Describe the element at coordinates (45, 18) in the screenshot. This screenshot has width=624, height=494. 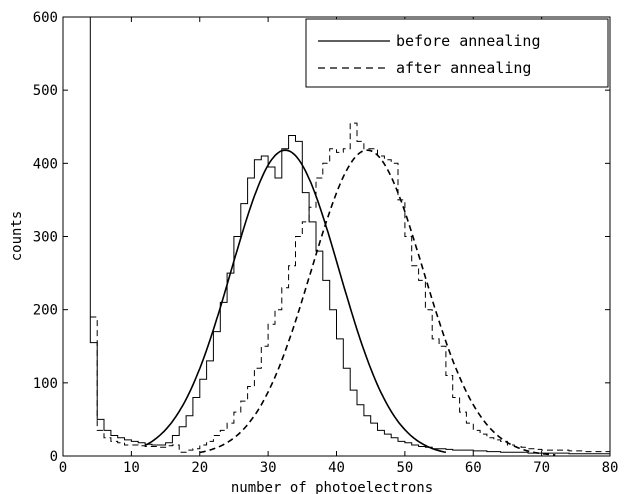
I see `y-tick-label: 600` at that location.